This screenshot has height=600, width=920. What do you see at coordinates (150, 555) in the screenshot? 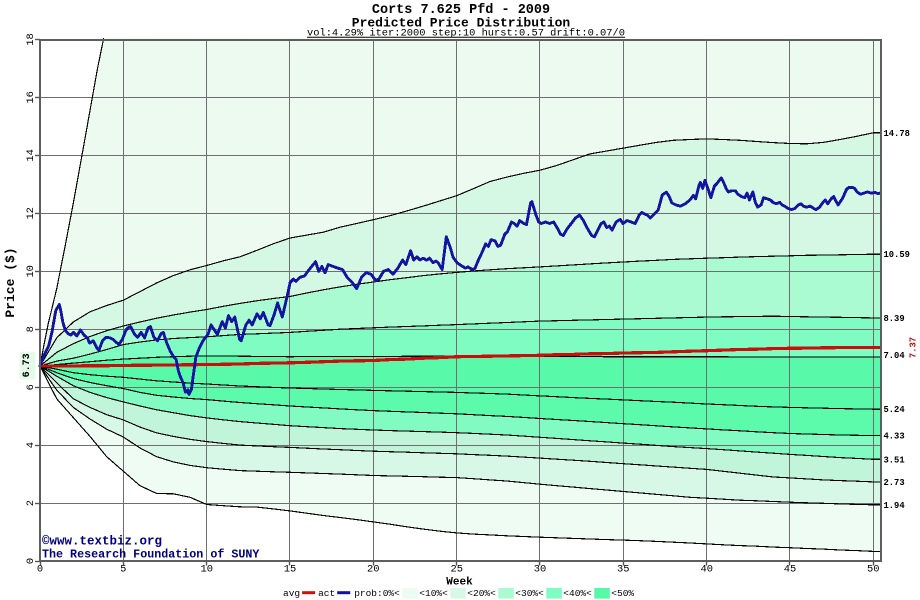
I see `svg-text:The Research Foundation of SUN: The Research Foundation of SUNY` at bounding box center [150, 555].